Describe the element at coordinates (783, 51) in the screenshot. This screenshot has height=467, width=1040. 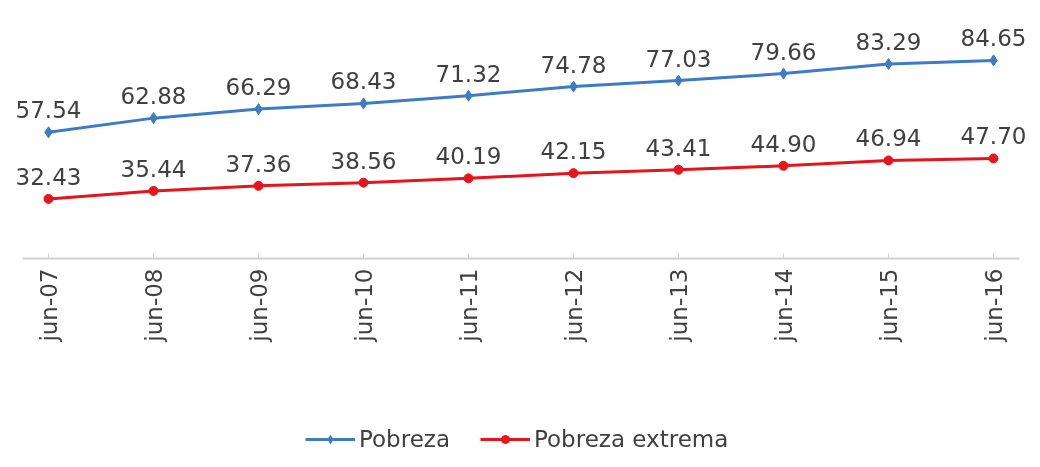
I see `data-label: 79.66` at that location.